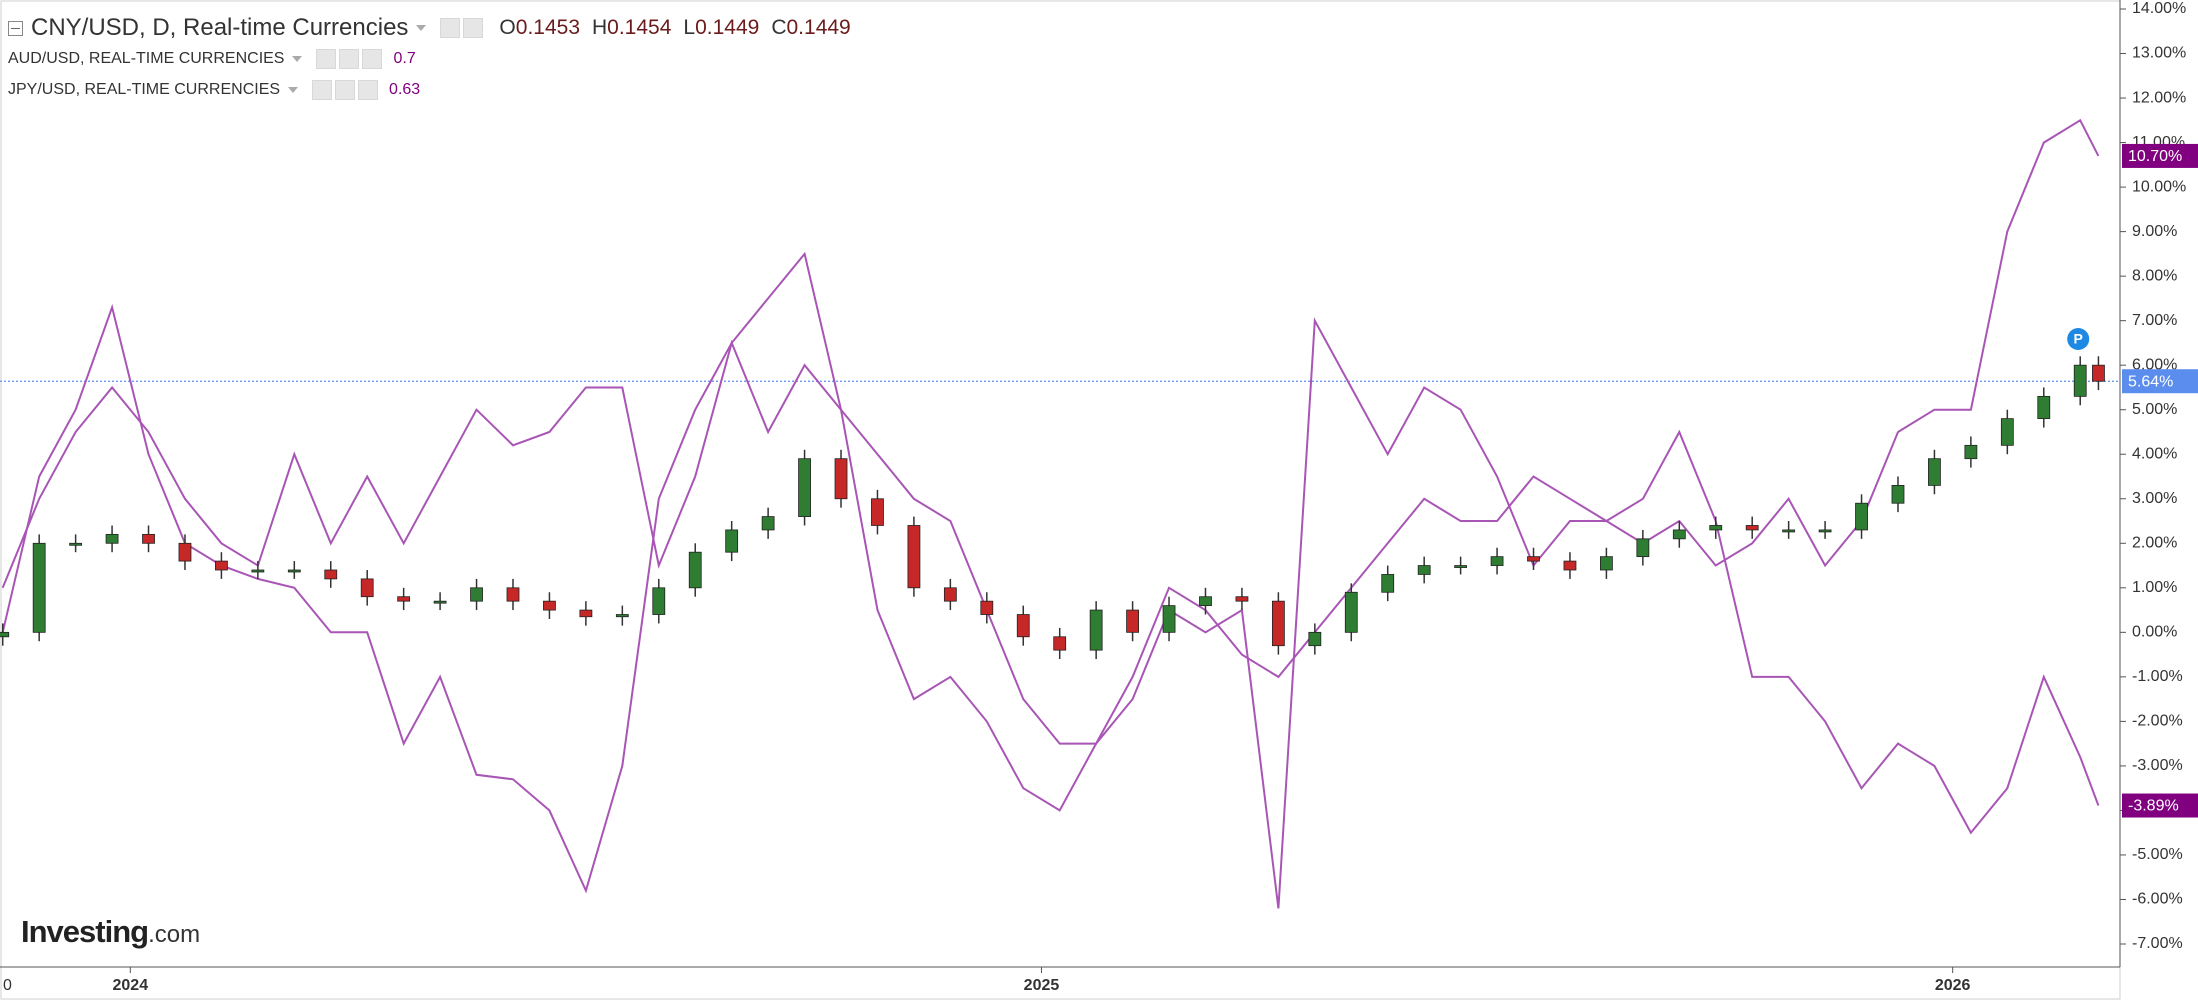 Image resolution: width=2198 pixels, height=1001 pixels. I want to click on axis-value-label: 5.64%, so click(2150, 381).